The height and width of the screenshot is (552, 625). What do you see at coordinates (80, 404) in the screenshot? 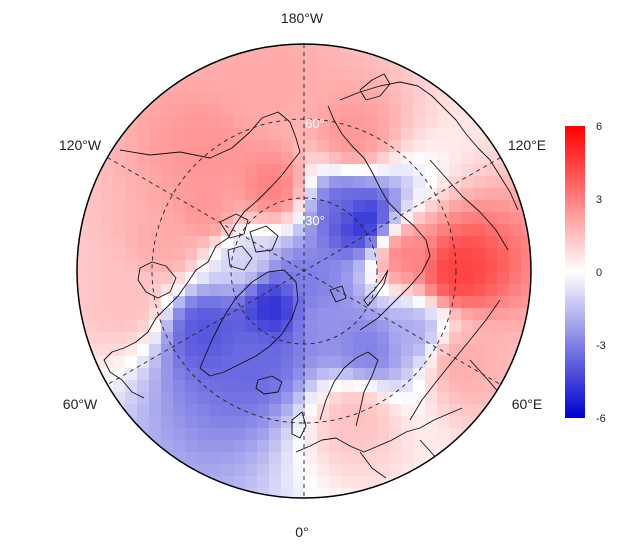
I see `lon-label-60w: 60°W` at bounding box center [80, 404].